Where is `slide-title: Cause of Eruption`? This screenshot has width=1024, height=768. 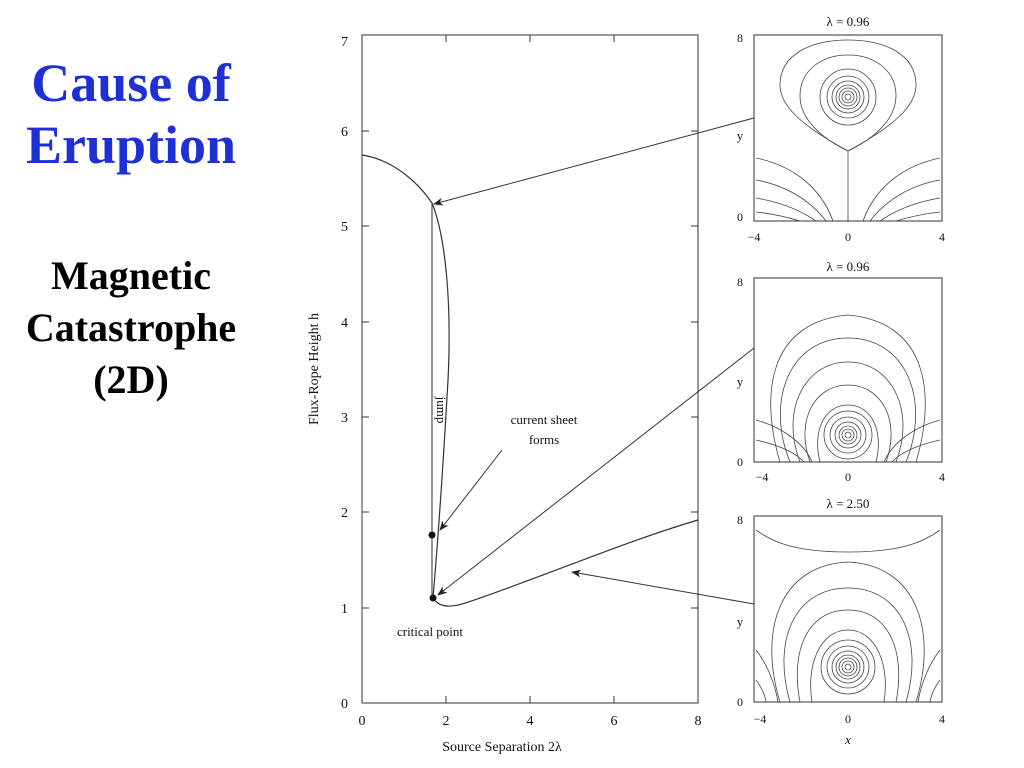
slide-title: Cause of Eruption is located at coordinates (131, 114).